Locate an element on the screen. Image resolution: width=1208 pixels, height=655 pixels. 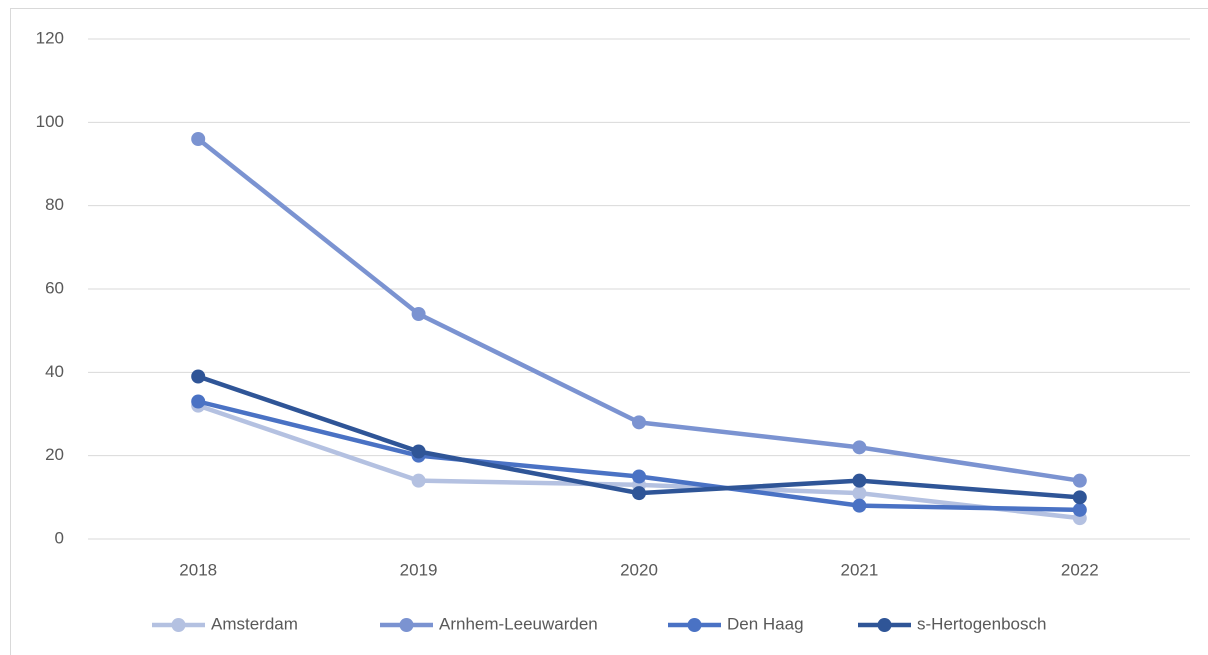
y-tick-label: 0 is located at coordinates (59, 537).